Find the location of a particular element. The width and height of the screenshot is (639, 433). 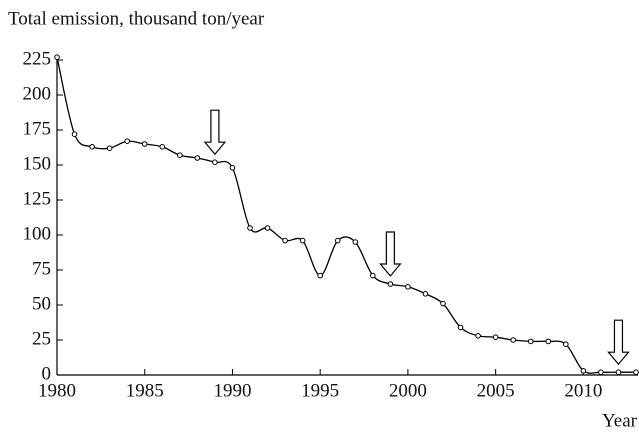

x-tick-label: 1985 is located at coordinates (145, 390).